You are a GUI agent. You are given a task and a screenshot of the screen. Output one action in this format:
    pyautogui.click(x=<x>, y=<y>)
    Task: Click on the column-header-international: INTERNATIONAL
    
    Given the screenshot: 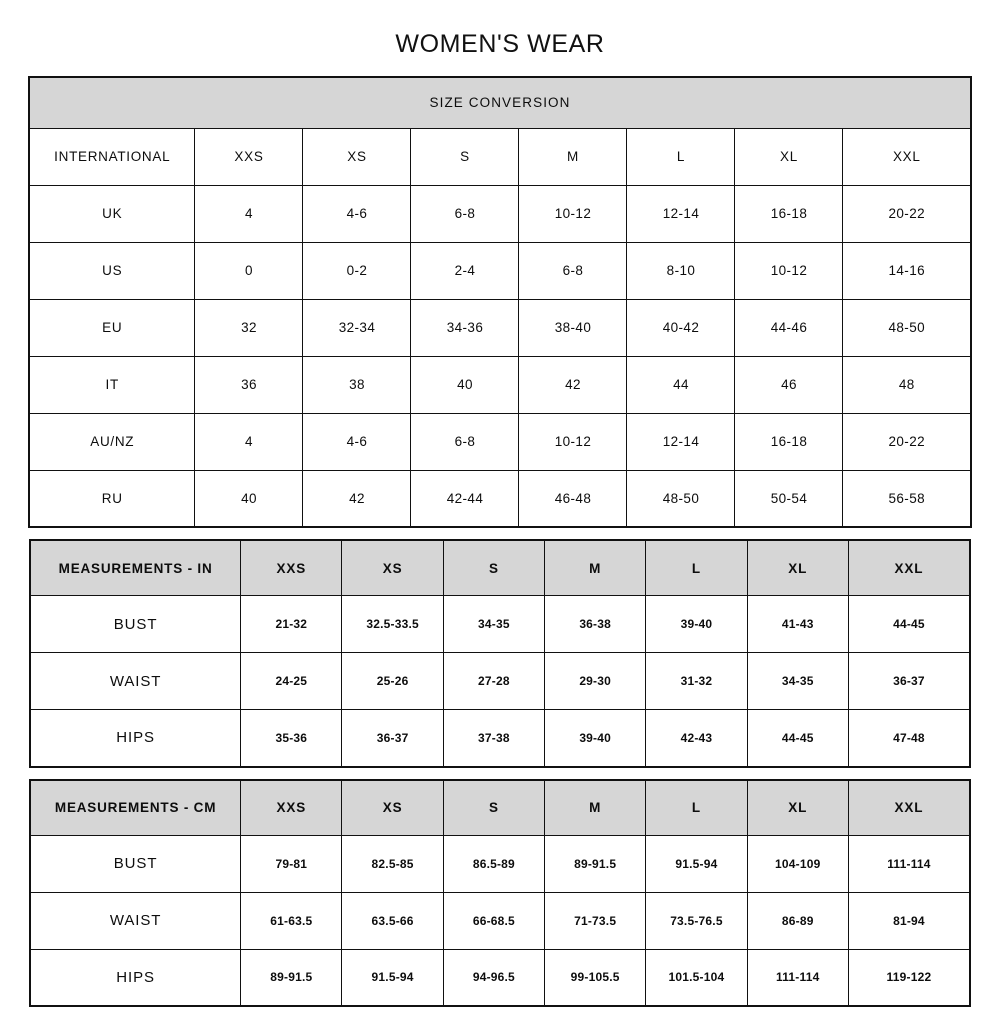 What is the action you would take?
    pyautogui.click(x=112, y=156)
    